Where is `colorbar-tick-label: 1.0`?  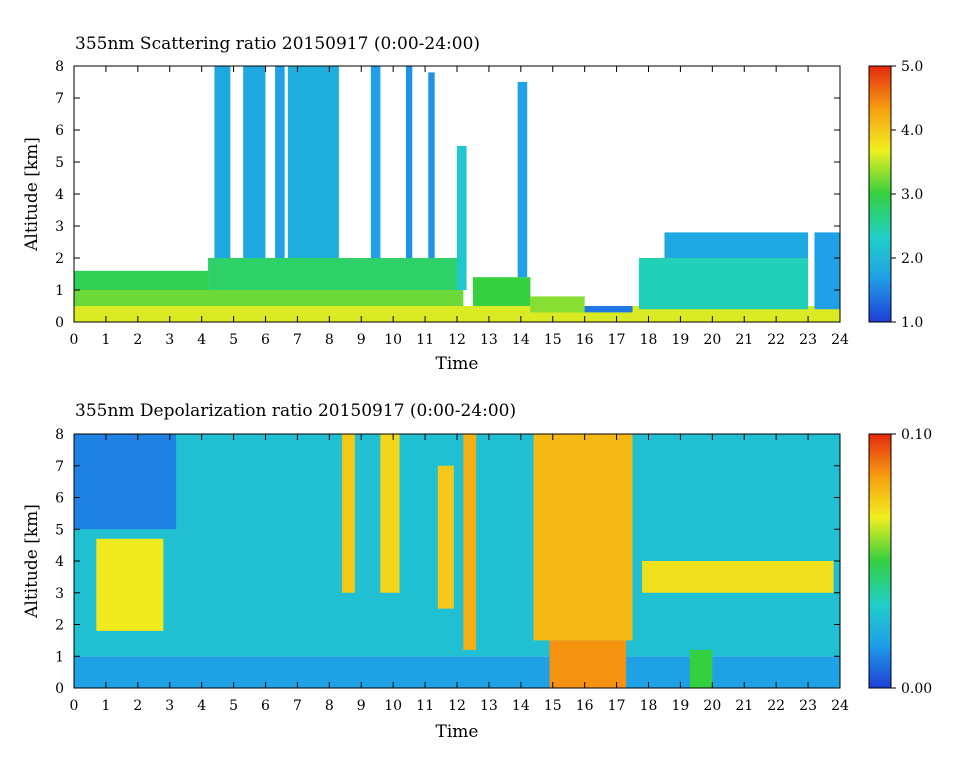 colorbar-tick-label: 1.0 is located at coordinates (912, 323).